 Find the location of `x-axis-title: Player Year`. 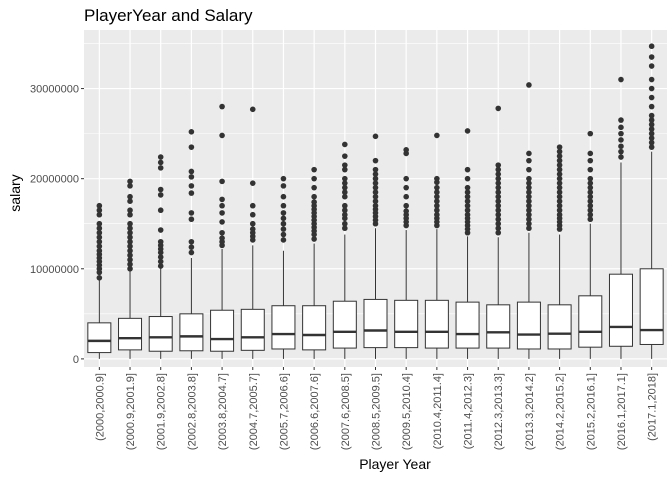

x-axis-title: Player Year is located at coordinates (395, 464).